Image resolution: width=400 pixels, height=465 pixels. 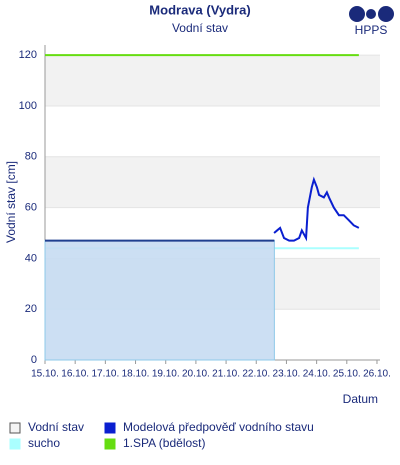 What do you see at coordinates (347, 374) in the screenshot?
I see `x-tick-label: 25.10.` at bounding box center [347, 374].